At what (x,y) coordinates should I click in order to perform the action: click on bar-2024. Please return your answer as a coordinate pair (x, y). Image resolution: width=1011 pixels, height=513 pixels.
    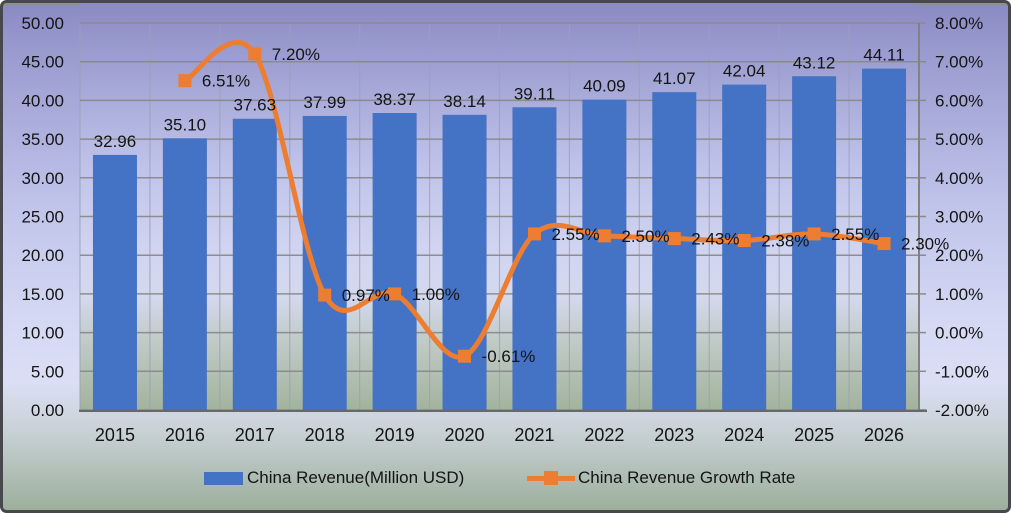
    Looking at the image, I should click on (744, 247).